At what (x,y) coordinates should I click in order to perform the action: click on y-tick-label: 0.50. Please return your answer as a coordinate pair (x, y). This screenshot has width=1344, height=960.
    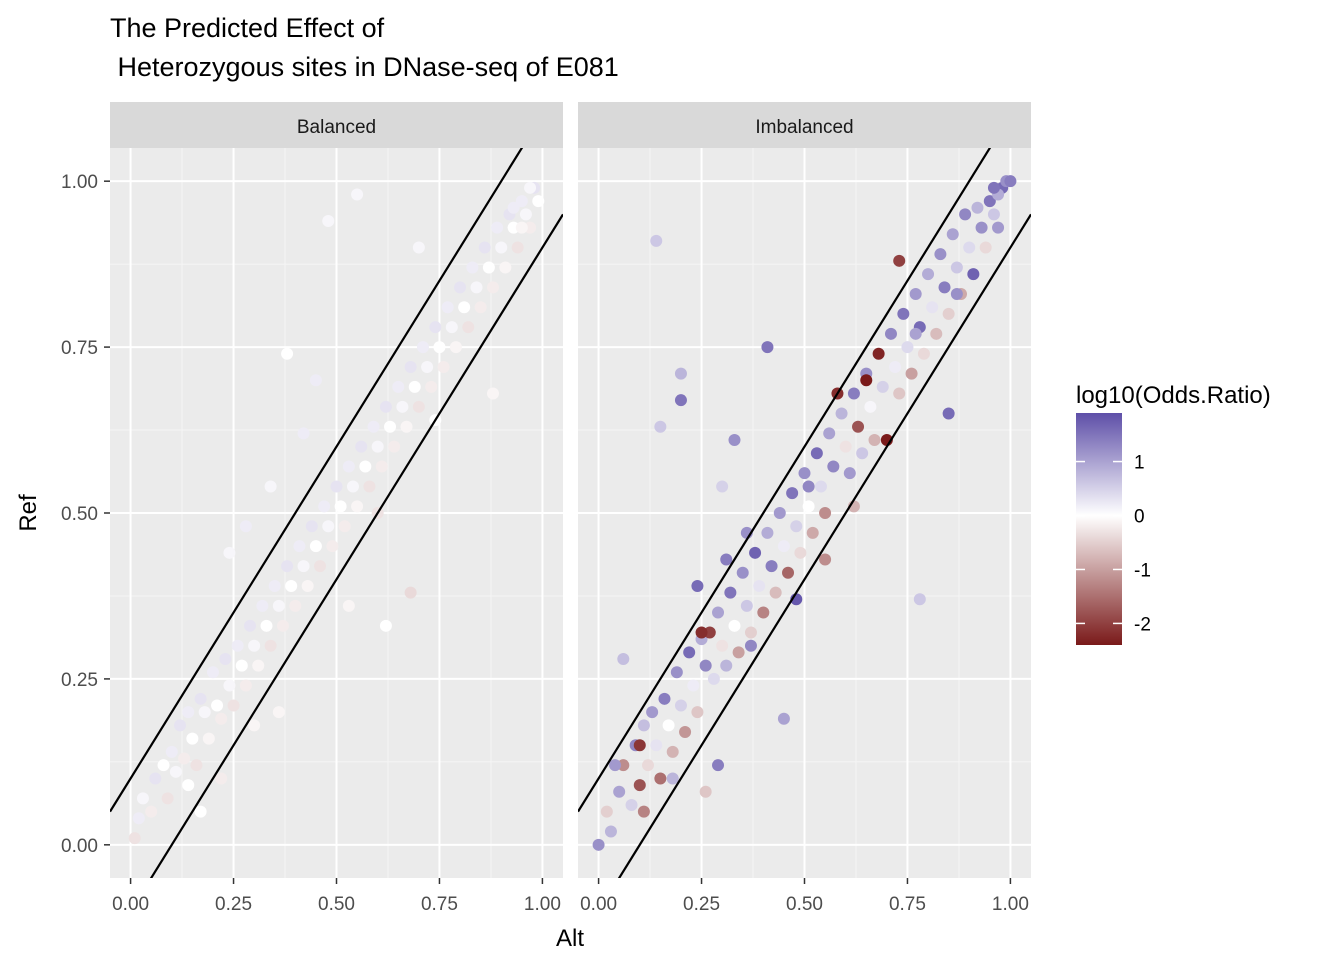
    Looking at the image, I should click on (79, 514).